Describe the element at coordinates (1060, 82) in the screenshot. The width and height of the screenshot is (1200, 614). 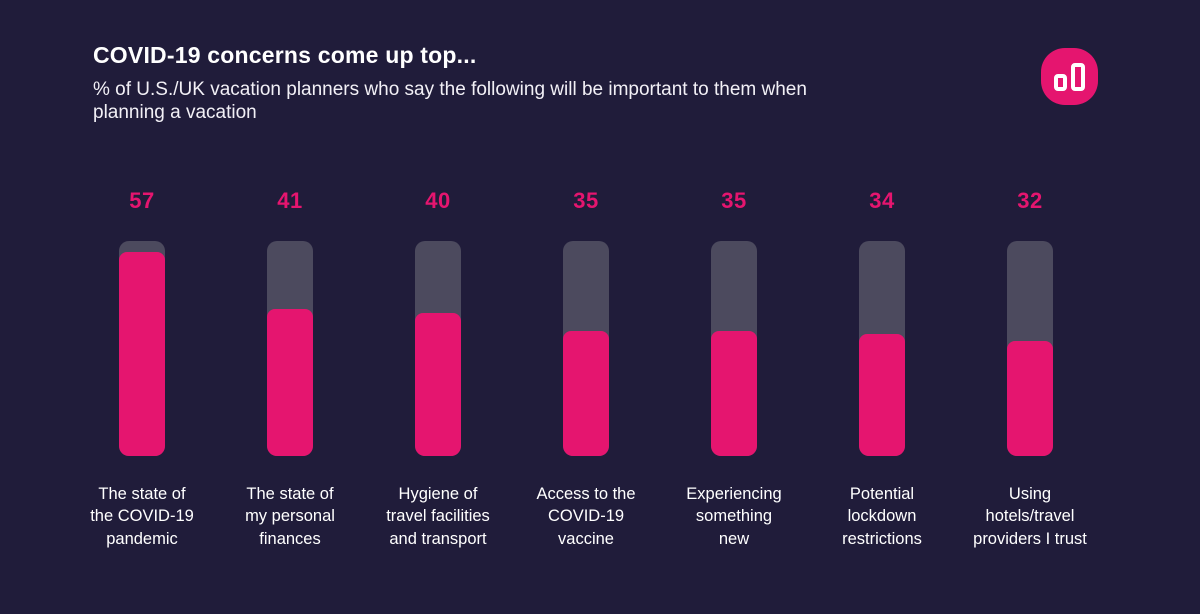
I see `logo-small-bar-icon` at that location.